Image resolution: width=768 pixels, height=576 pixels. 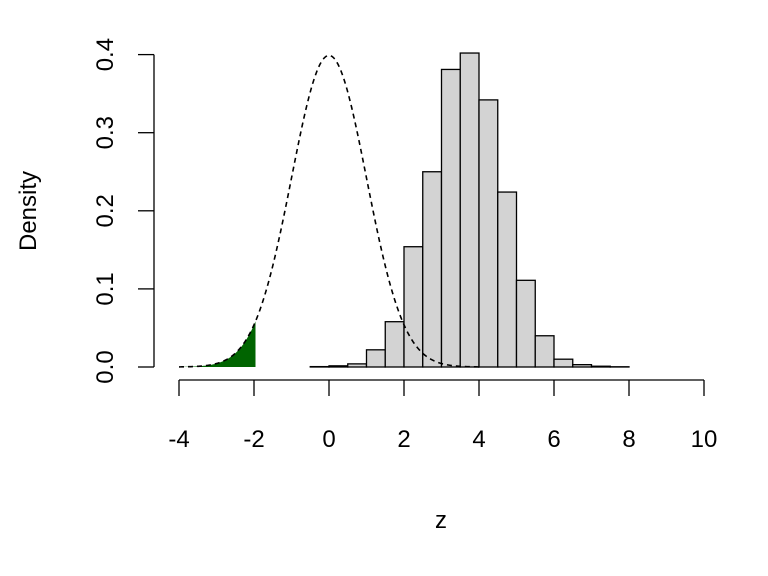 I want to click on y-tick-label: 0.3, so click(x=105, y=132).